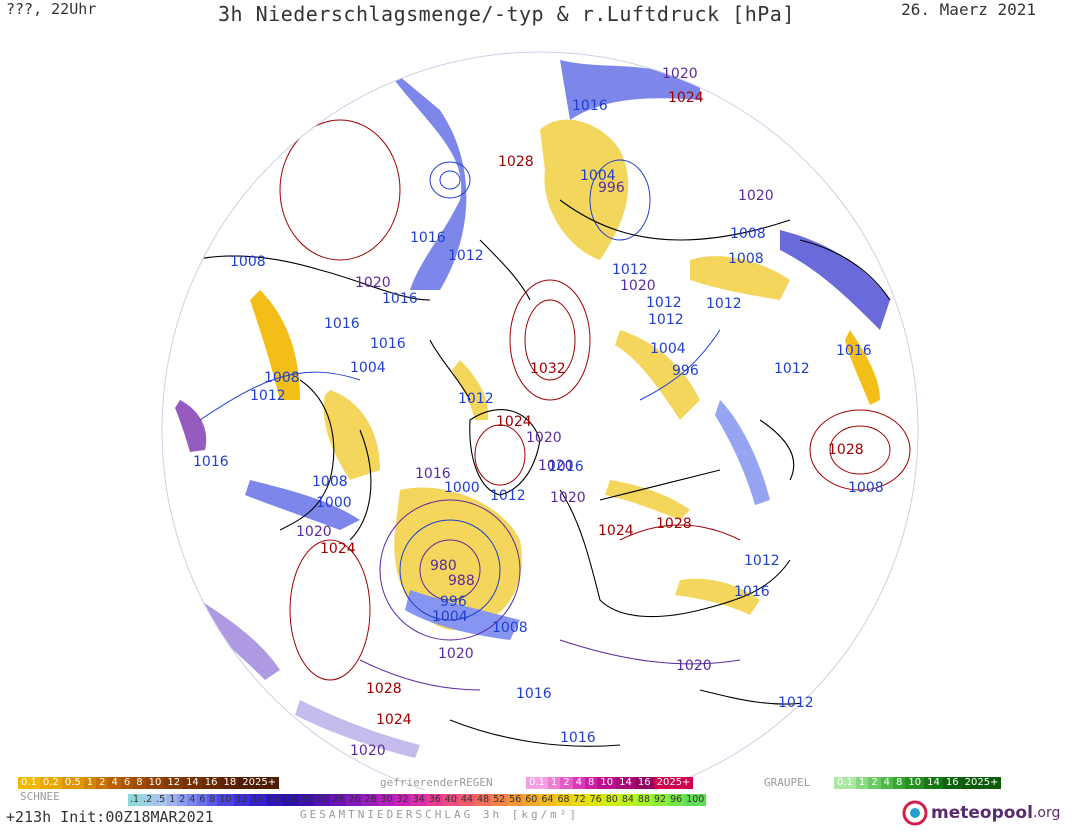 This screenshot has width=1080, height=833. I want to click on scale-step: 80, so click(611, 800).